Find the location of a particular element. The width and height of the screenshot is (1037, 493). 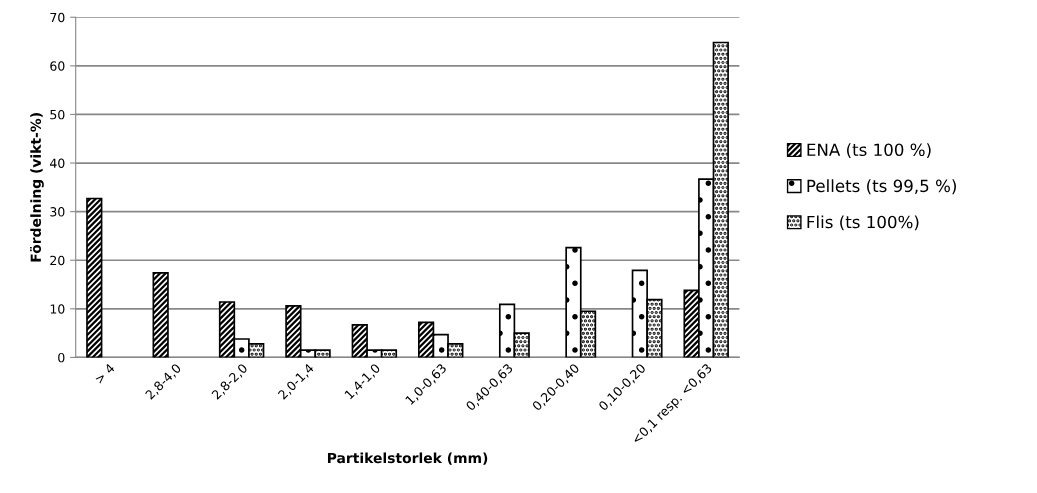

y-tick-label: 50 is located at coordinates (57, 114).